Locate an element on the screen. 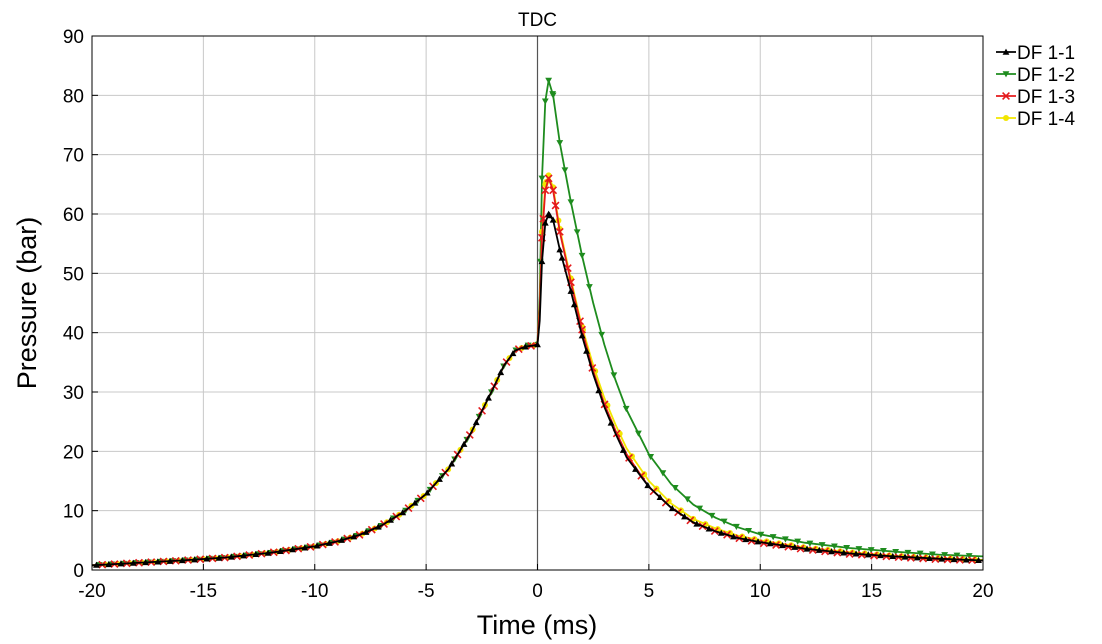 The height and width of the screenshot is (644, 1102). legend-label: DF 1-2 is located at coordinates (1046, 75).